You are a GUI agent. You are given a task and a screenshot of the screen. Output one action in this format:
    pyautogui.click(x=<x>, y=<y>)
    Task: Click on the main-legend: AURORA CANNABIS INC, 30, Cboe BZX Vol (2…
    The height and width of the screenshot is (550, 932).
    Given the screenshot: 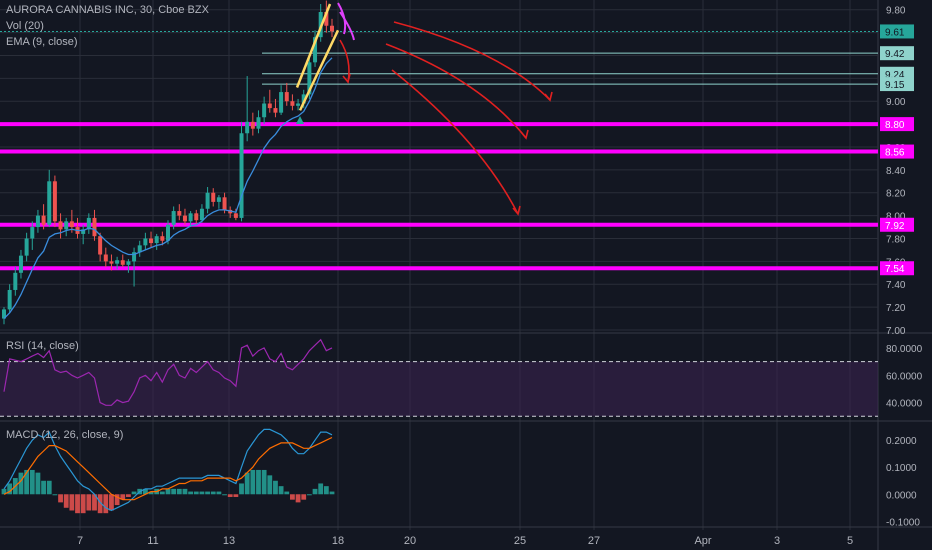 What is the action you would take?
    pyautogui.click(x=107, y=26)
    